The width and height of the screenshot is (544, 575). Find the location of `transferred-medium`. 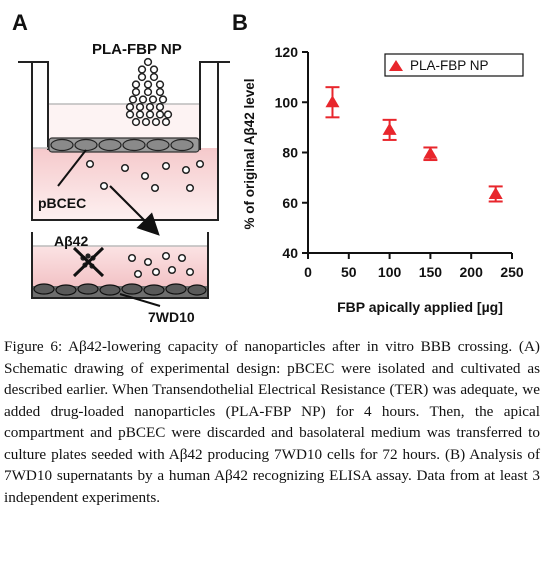

transferred-medium is located at coordinates (120, 266).